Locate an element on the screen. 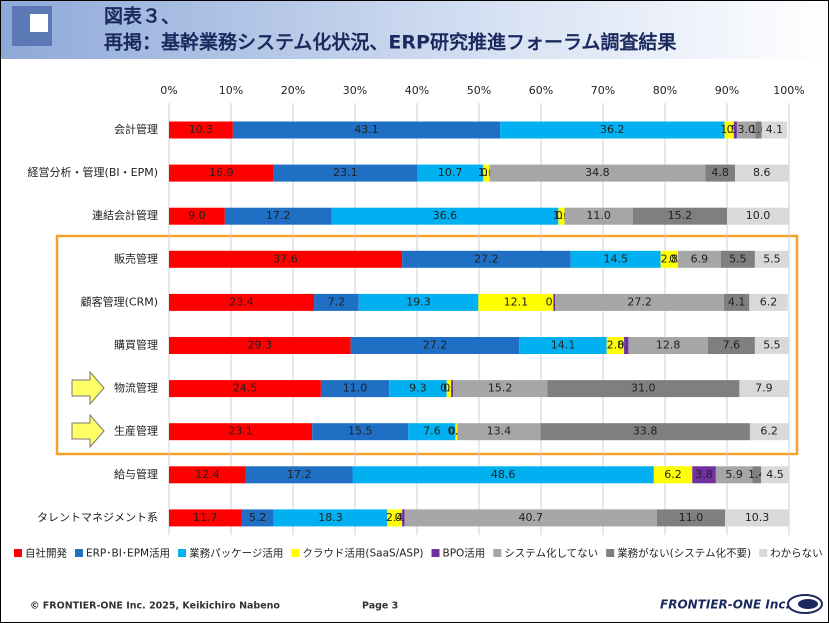 The height and width of the screenshot is (623, 829). value-label: 7.6 is located at coordinates (732, 345).